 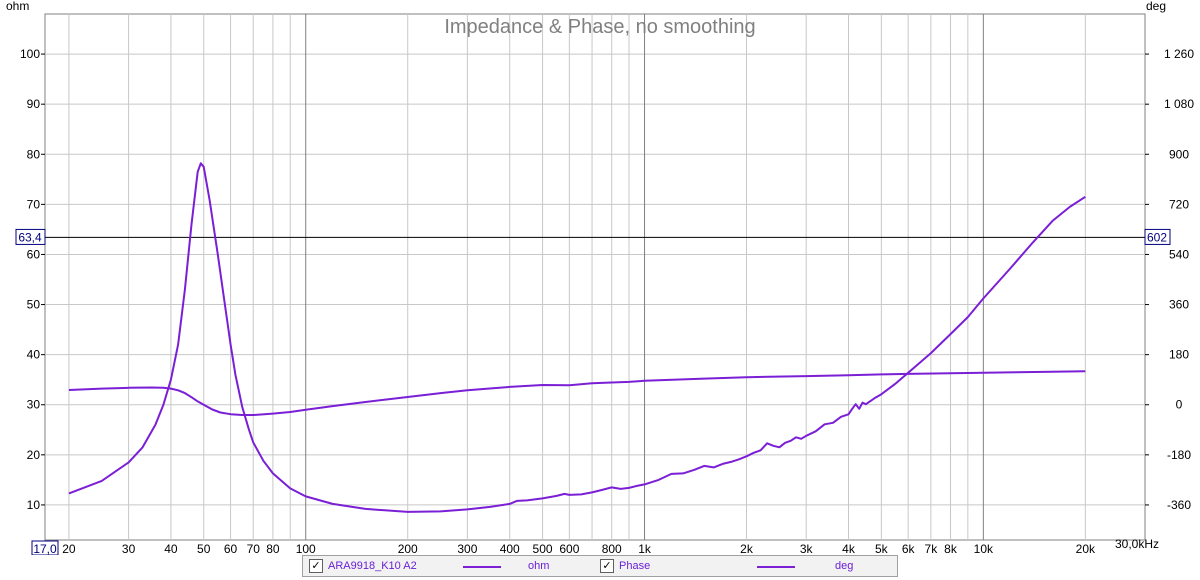 What do you see at coordinates (34, 104) in the screenshot?
I see `left-tick-label: 90` at bounding box center [34, 104].